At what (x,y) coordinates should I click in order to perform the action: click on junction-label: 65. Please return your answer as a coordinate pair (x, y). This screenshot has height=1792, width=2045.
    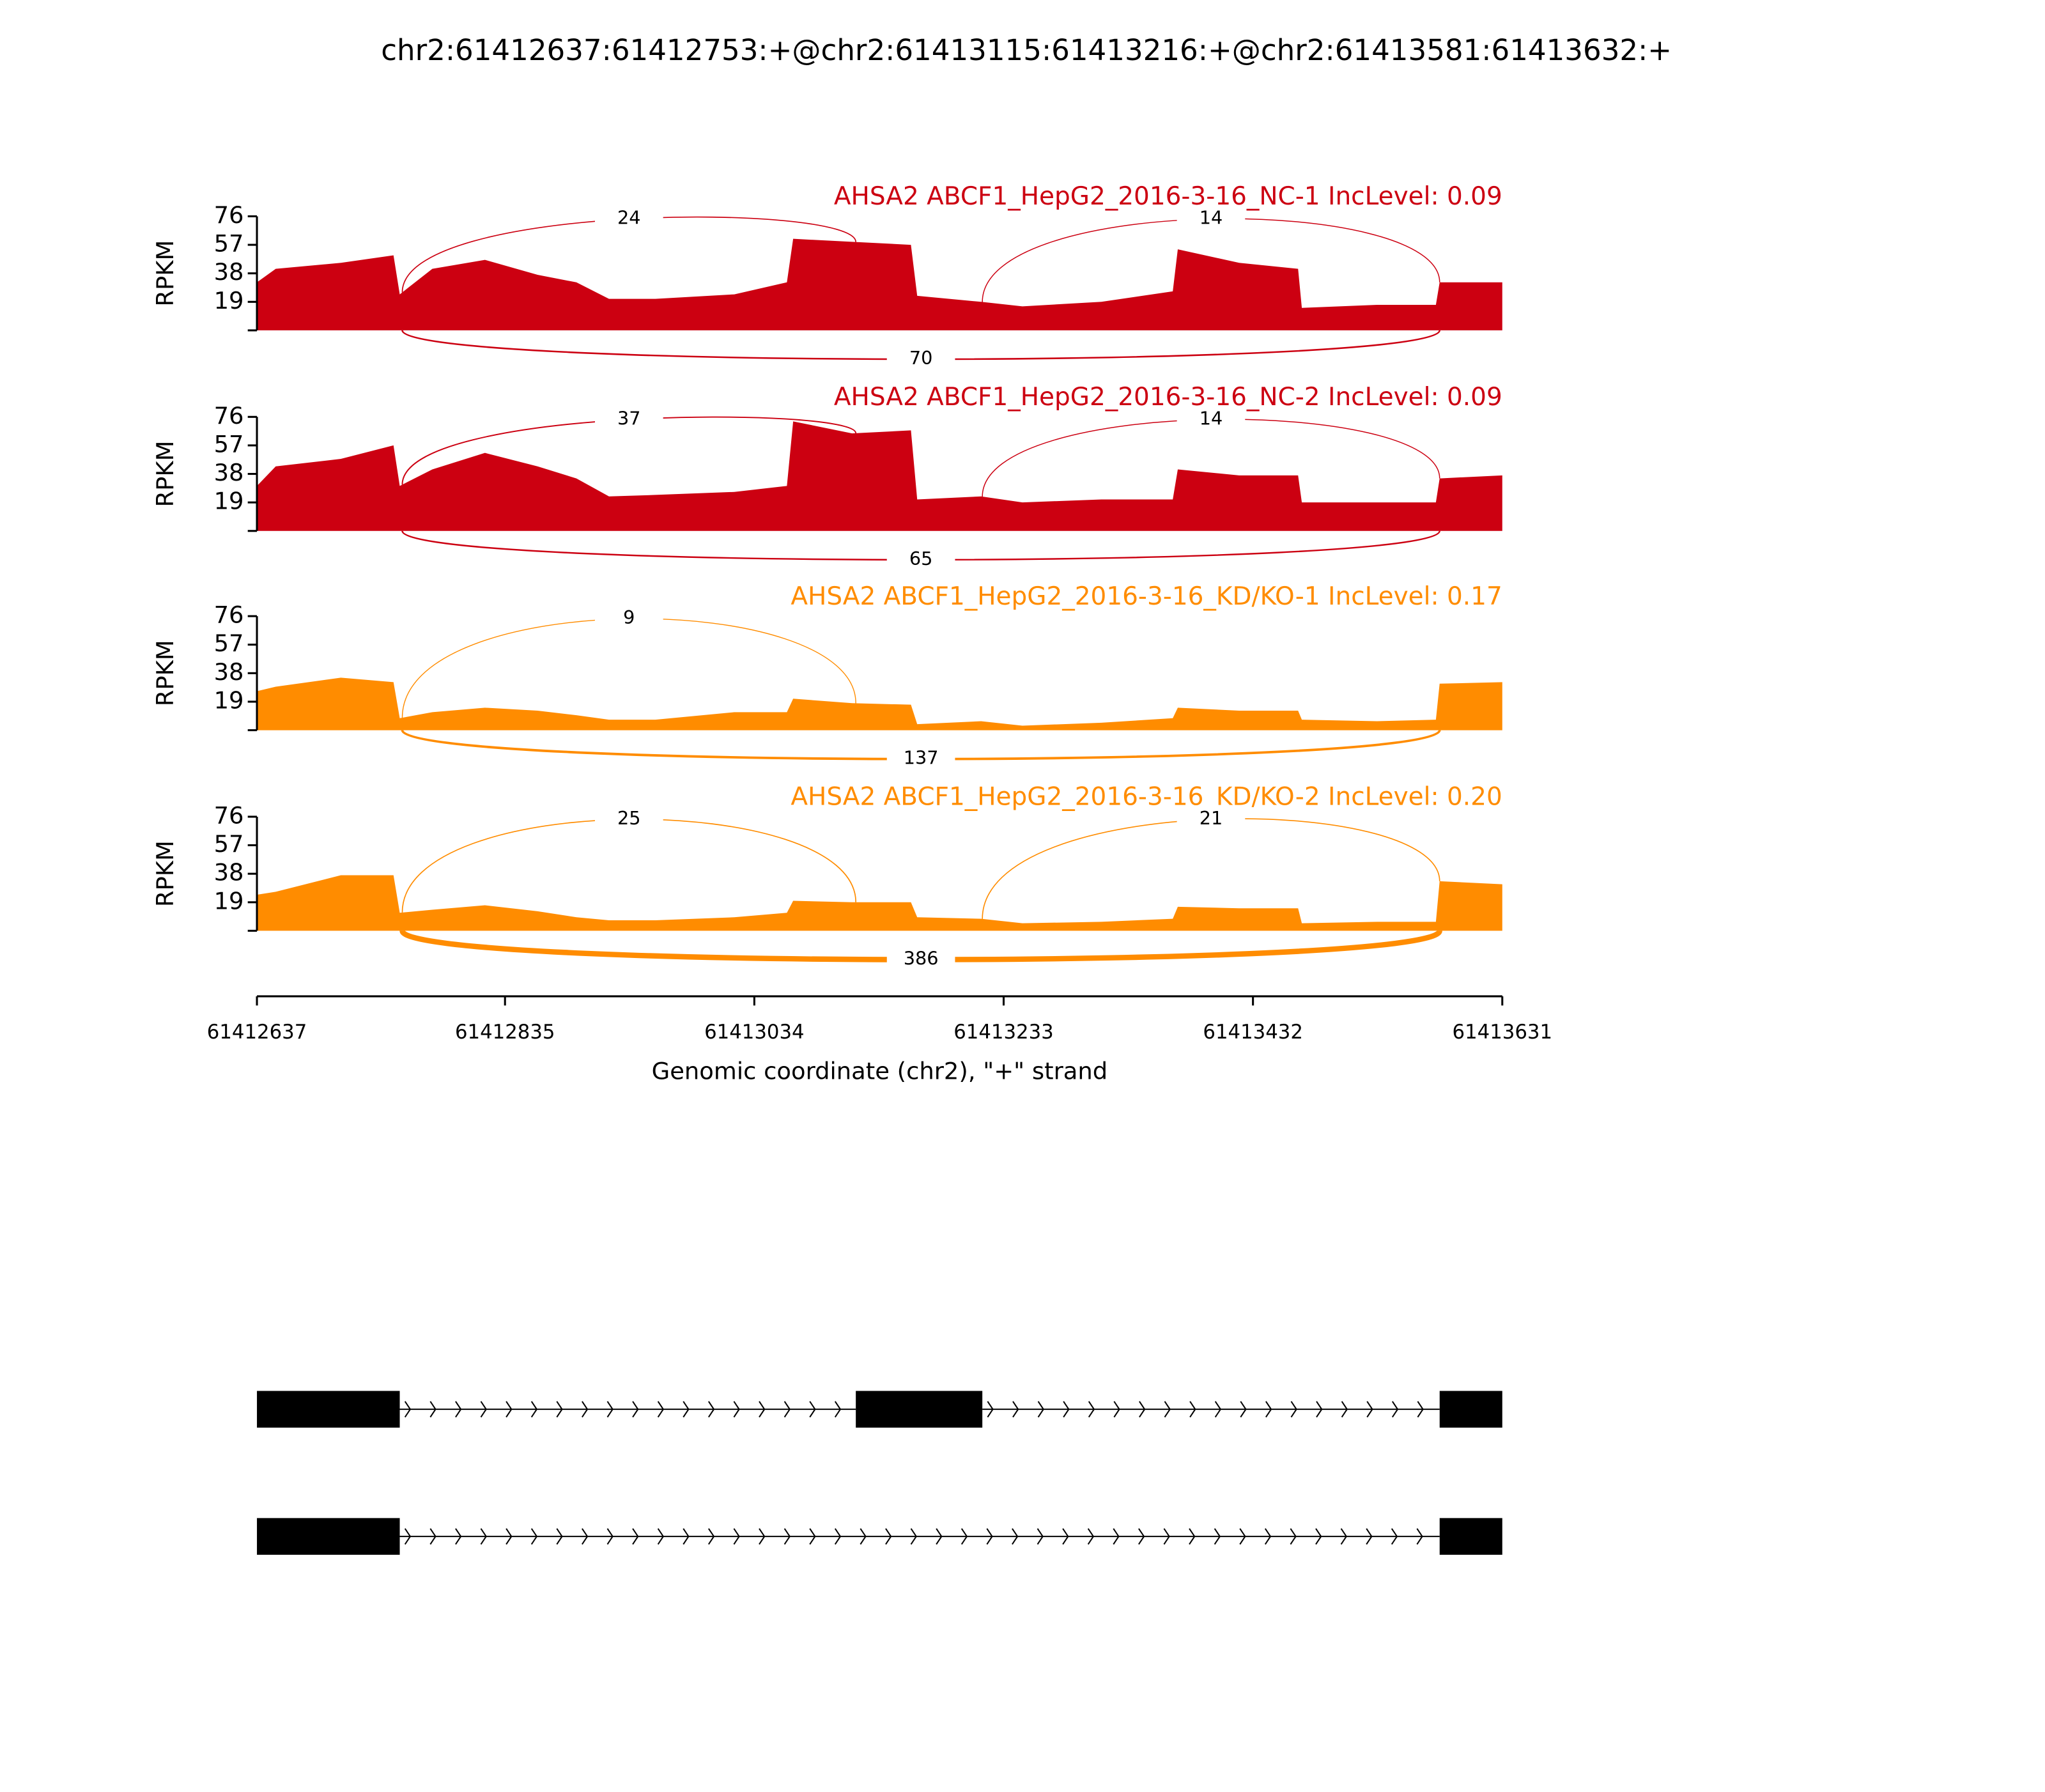
    Looking at the image, I should click on (921, 558).